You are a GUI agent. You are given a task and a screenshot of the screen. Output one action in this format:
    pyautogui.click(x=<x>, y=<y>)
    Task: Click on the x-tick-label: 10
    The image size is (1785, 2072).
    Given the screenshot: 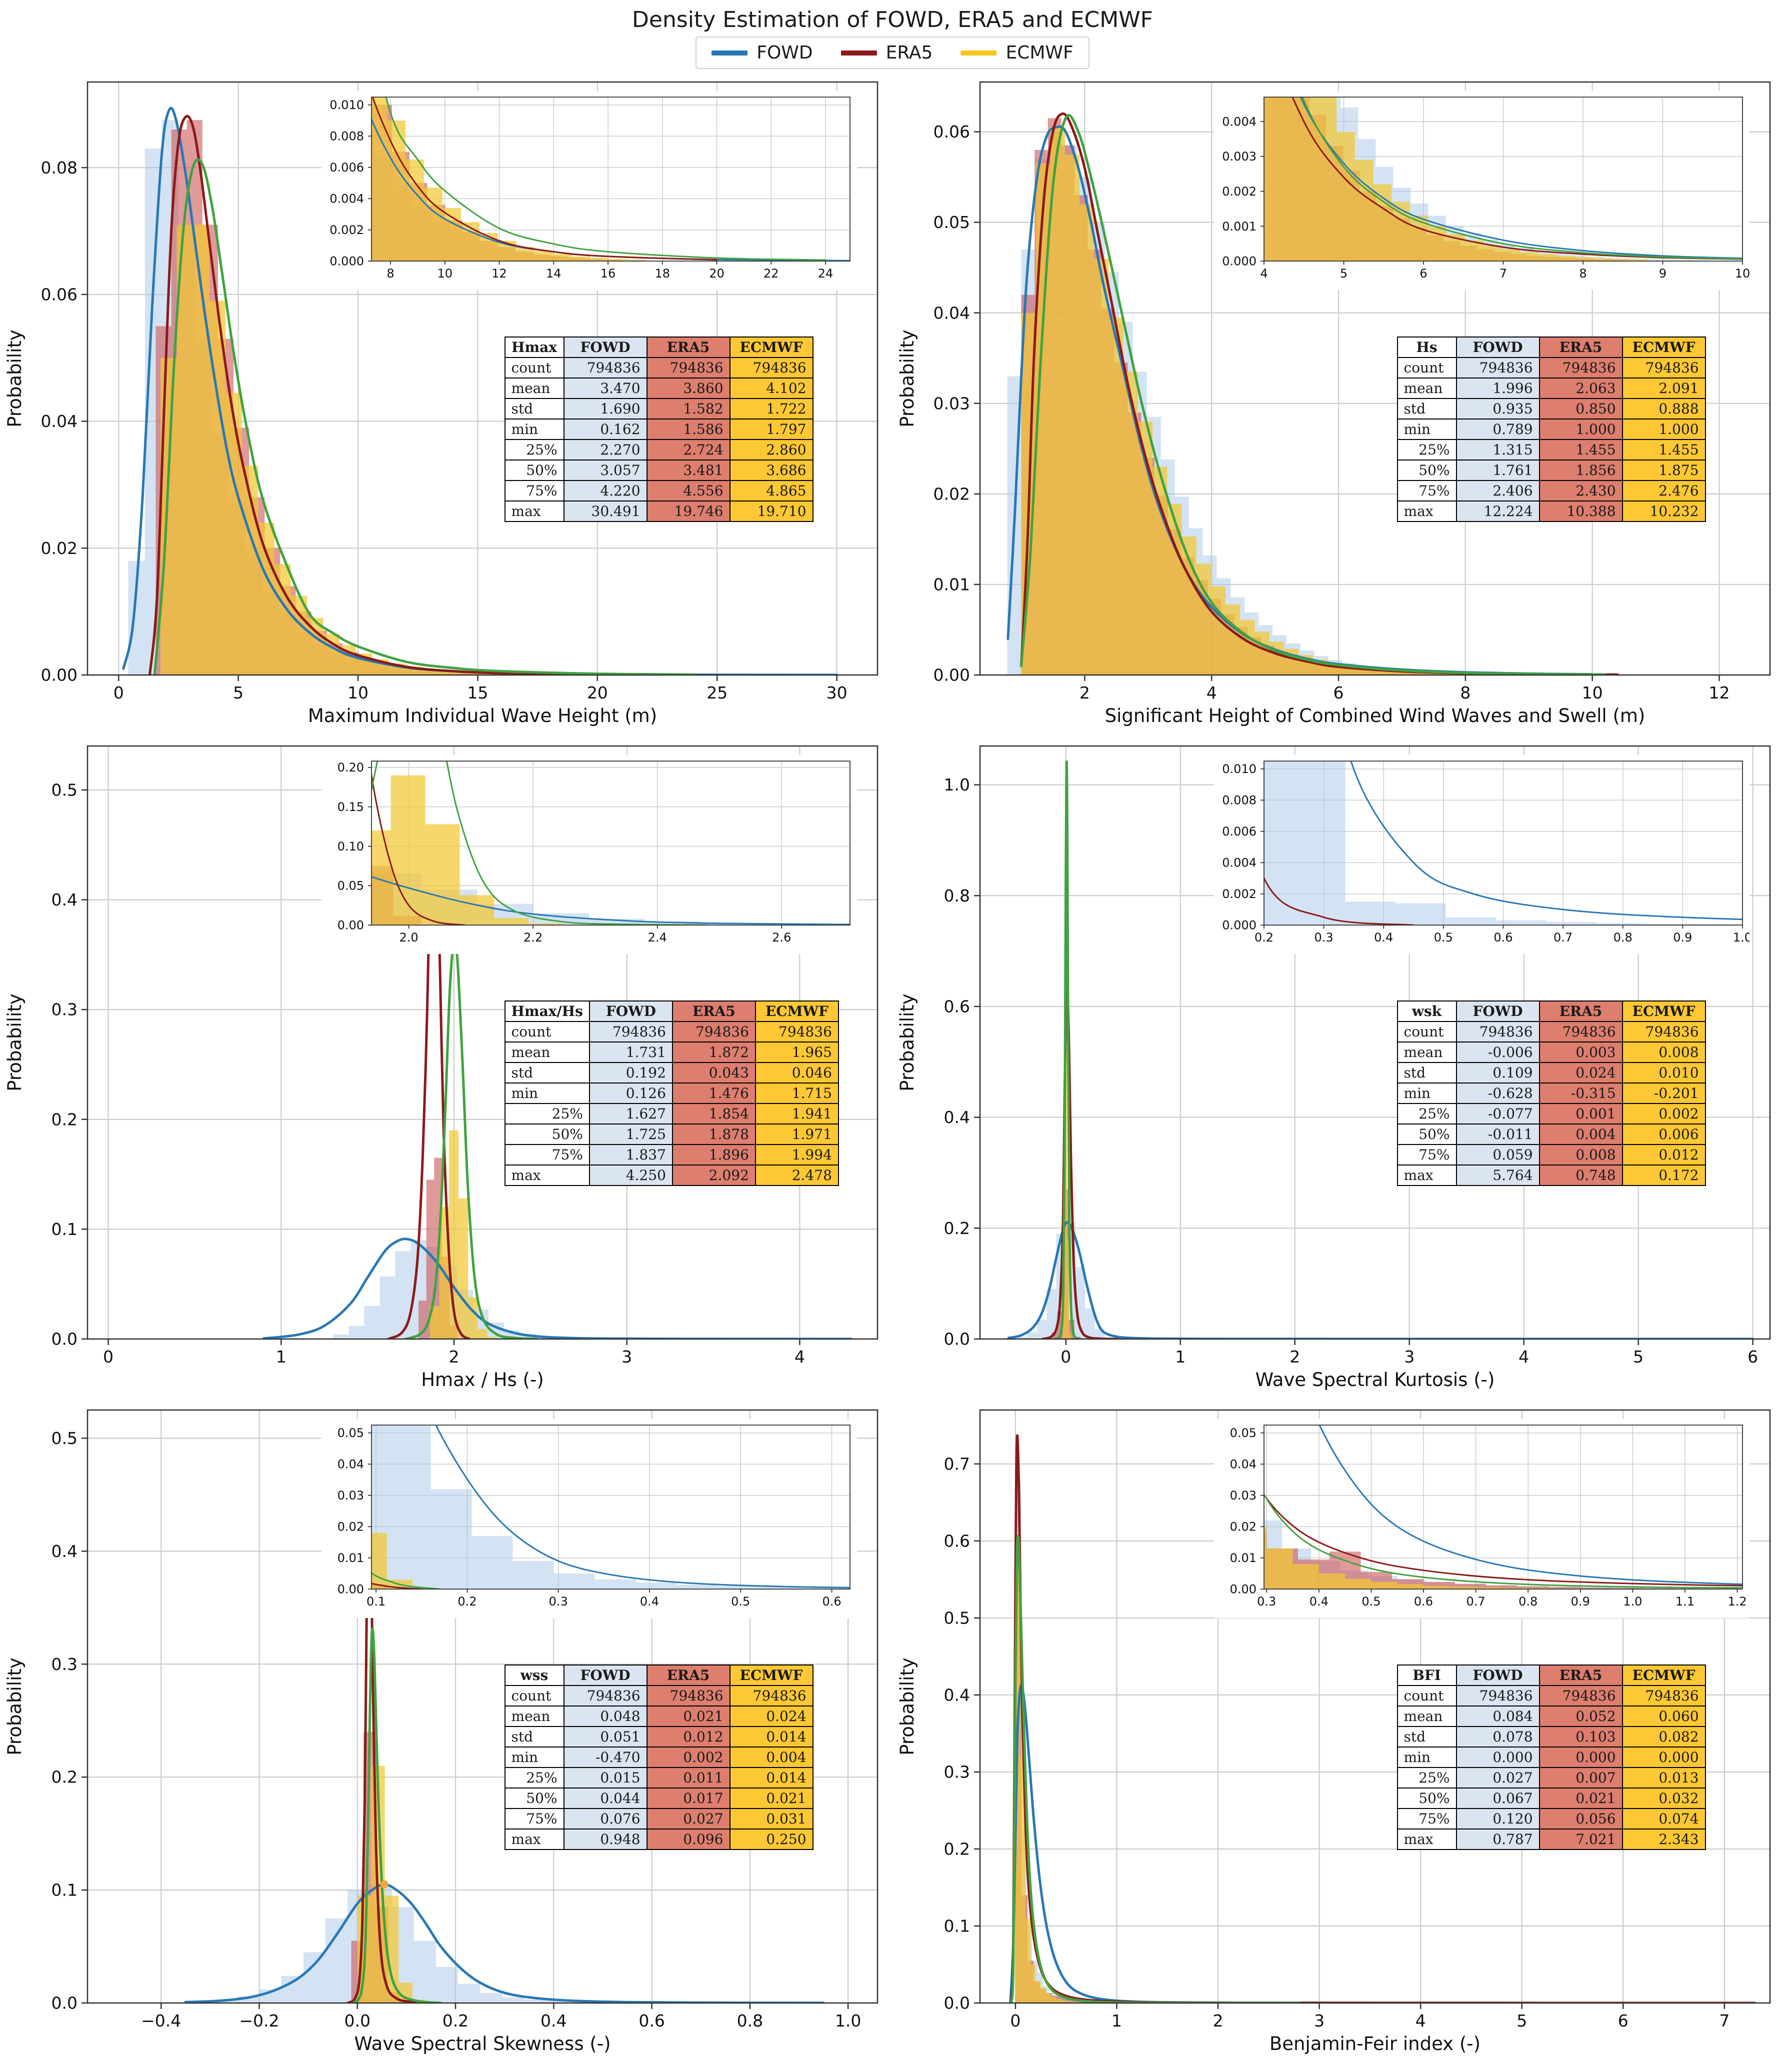 What is the action you would take?
    pyautogui.click(x=1592, y=692)
    